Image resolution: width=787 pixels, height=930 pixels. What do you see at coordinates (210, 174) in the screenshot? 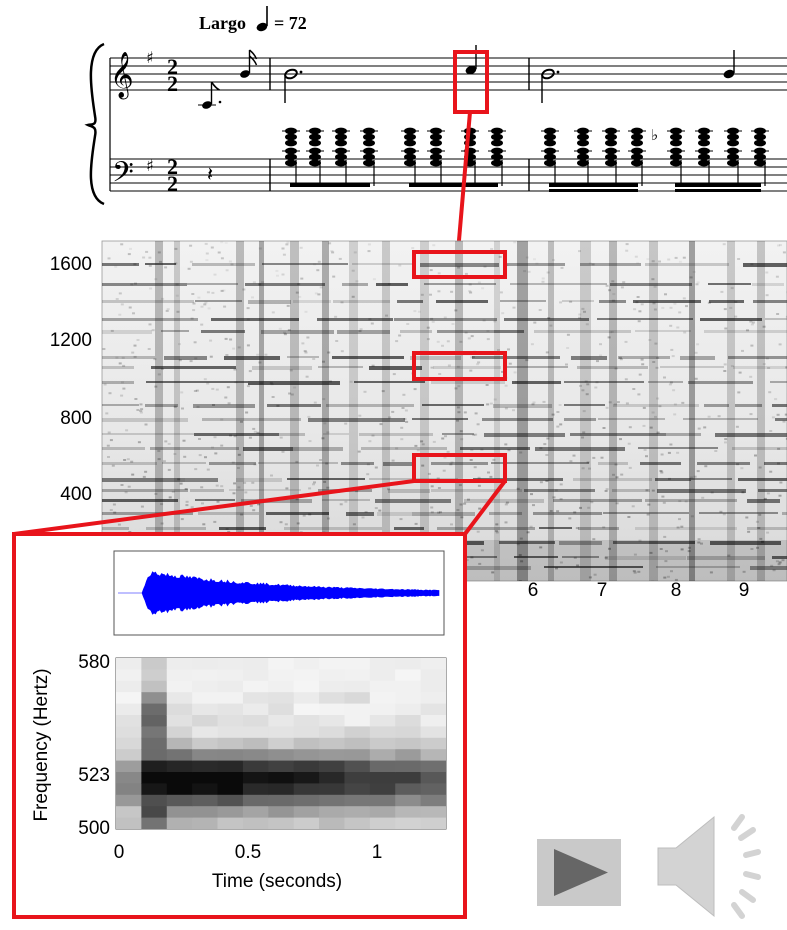
I see `rest-icon: 𝄽` at bounding box center [210, 174].